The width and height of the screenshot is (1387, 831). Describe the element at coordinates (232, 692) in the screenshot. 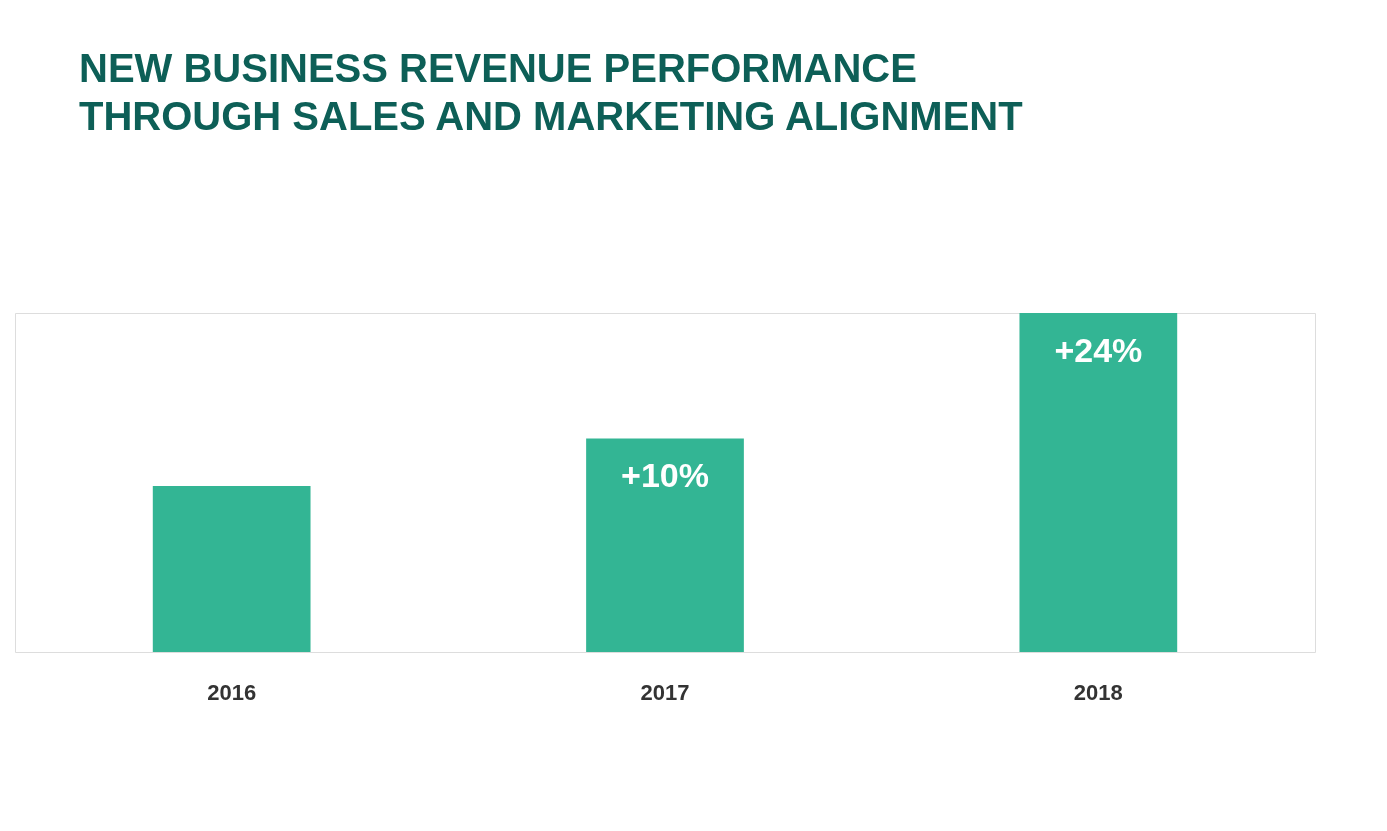

I see `x-tick-label: 2016` at that location.